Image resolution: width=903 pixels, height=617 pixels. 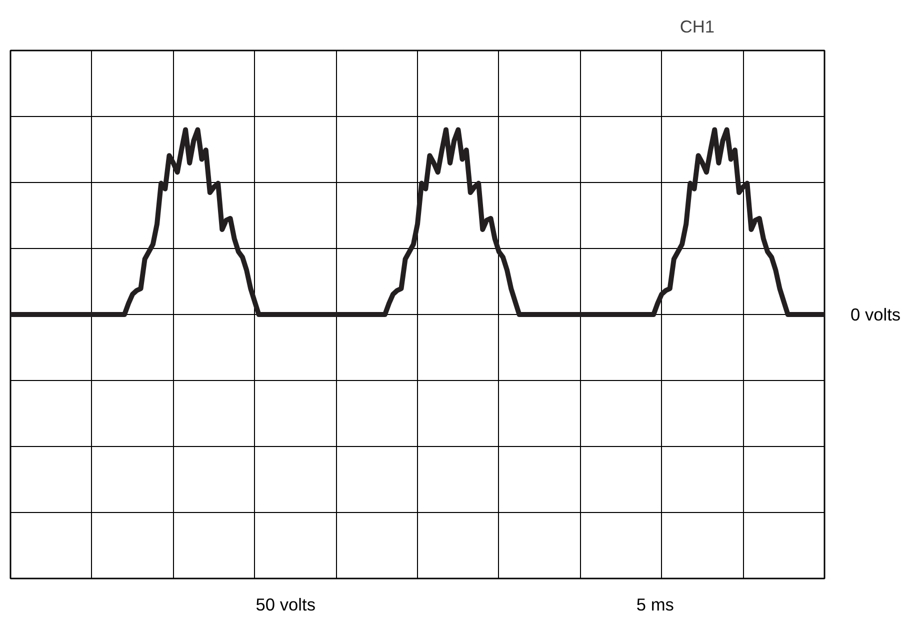 What do you see at coordinates (697, 26) in the screenshot?
I see `chart-title: CH1` at bounding box center [697, 26].